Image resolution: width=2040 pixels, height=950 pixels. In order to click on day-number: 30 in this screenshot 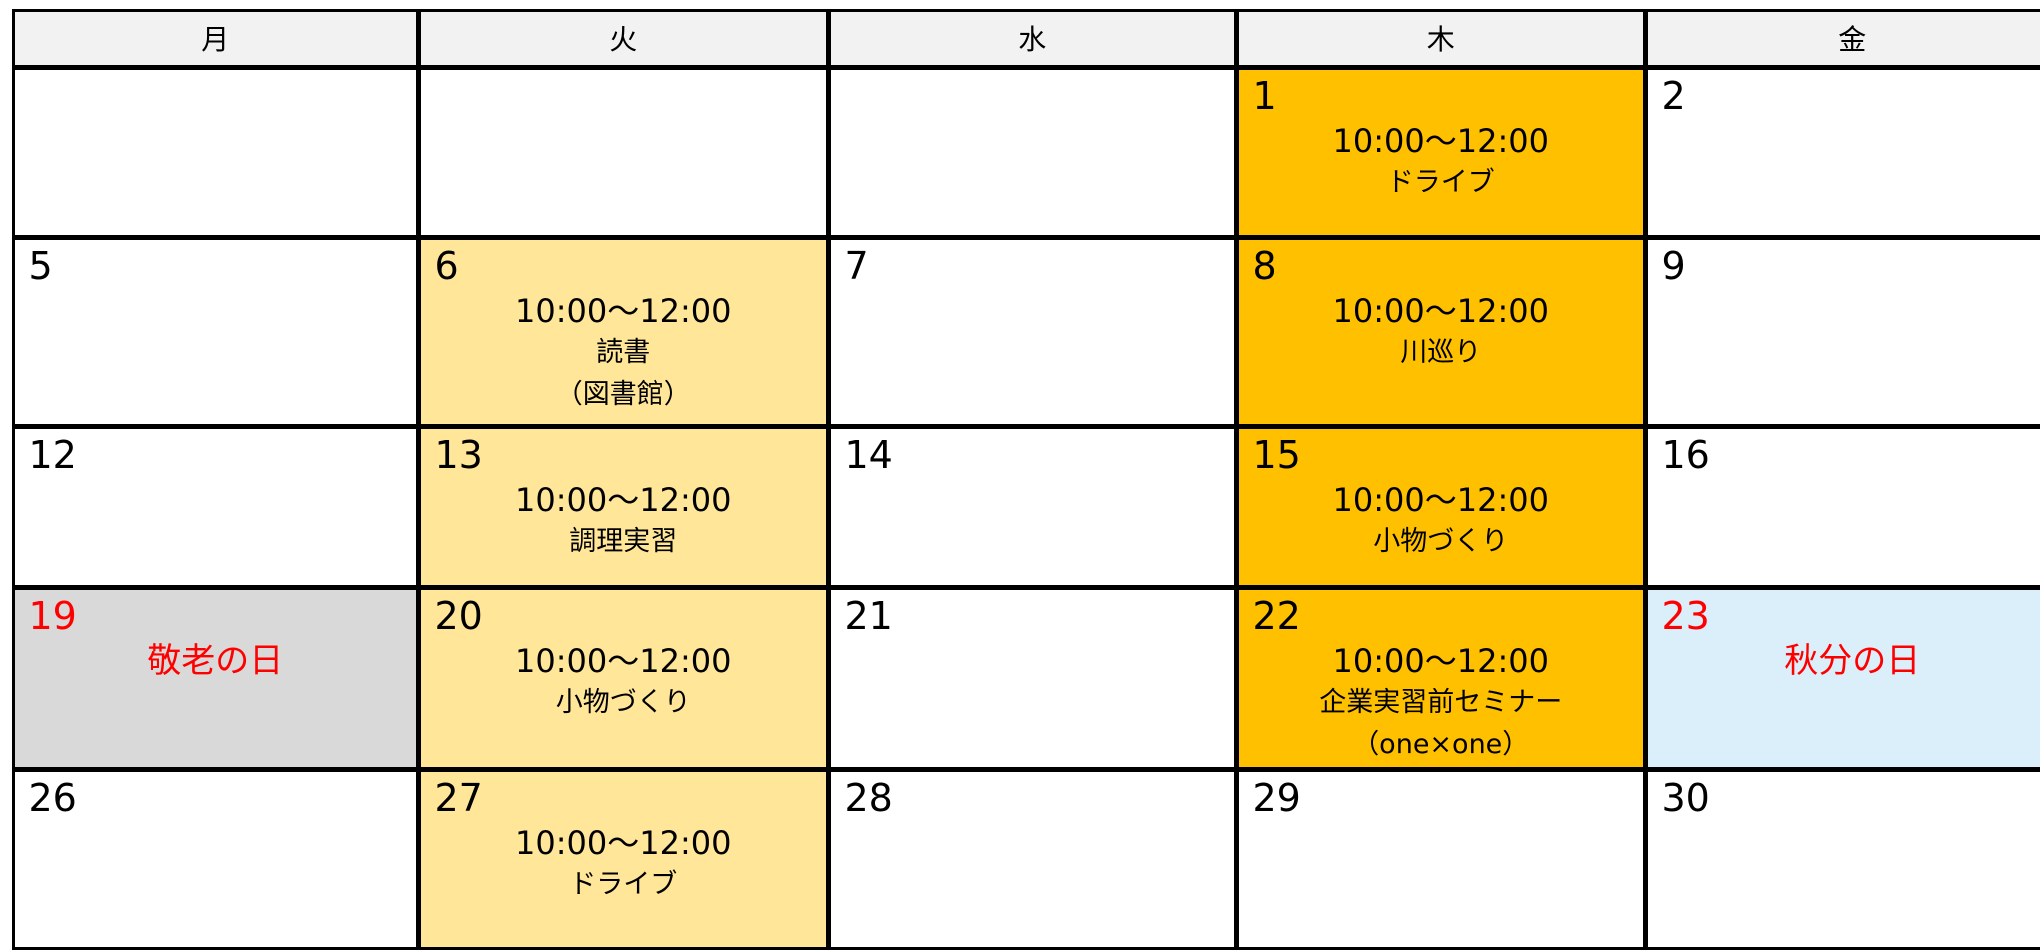, I will do `click(1686, 798)`.